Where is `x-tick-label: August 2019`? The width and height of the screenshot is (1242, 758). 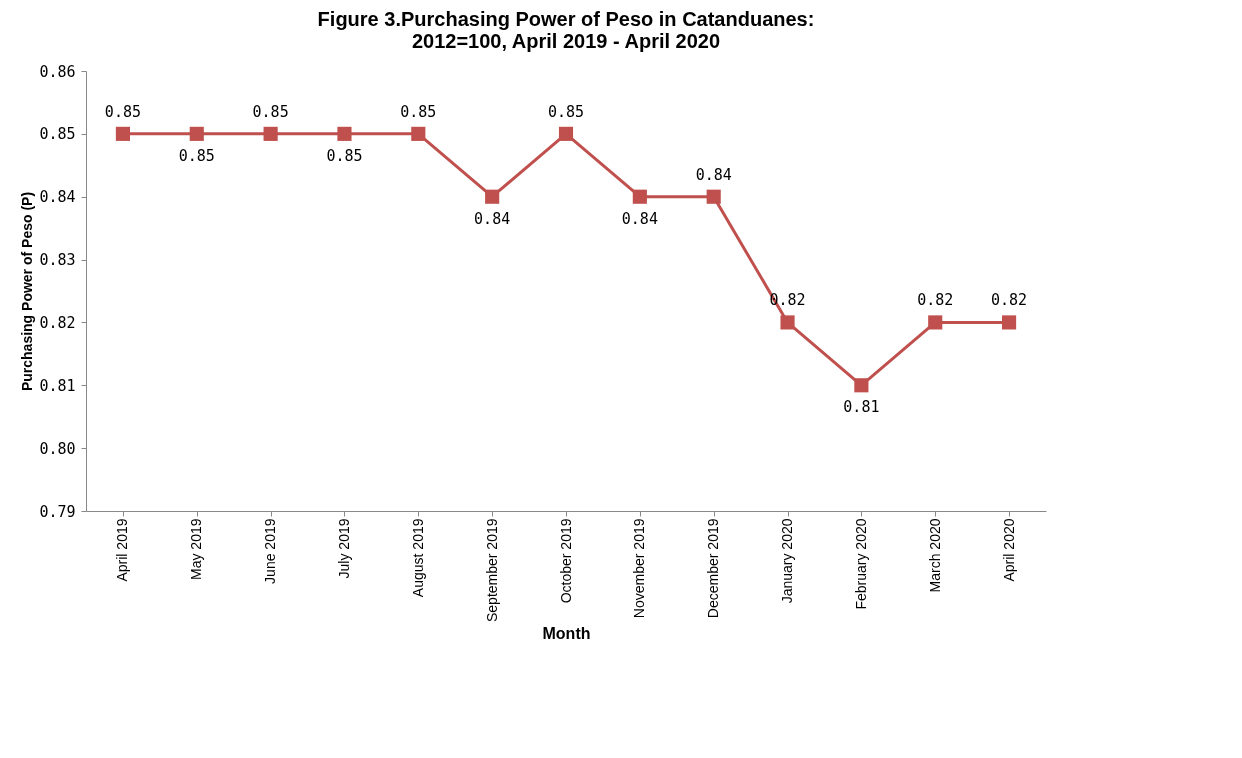 x-tick-label: August 2019 is located at coordinates (417, 558).